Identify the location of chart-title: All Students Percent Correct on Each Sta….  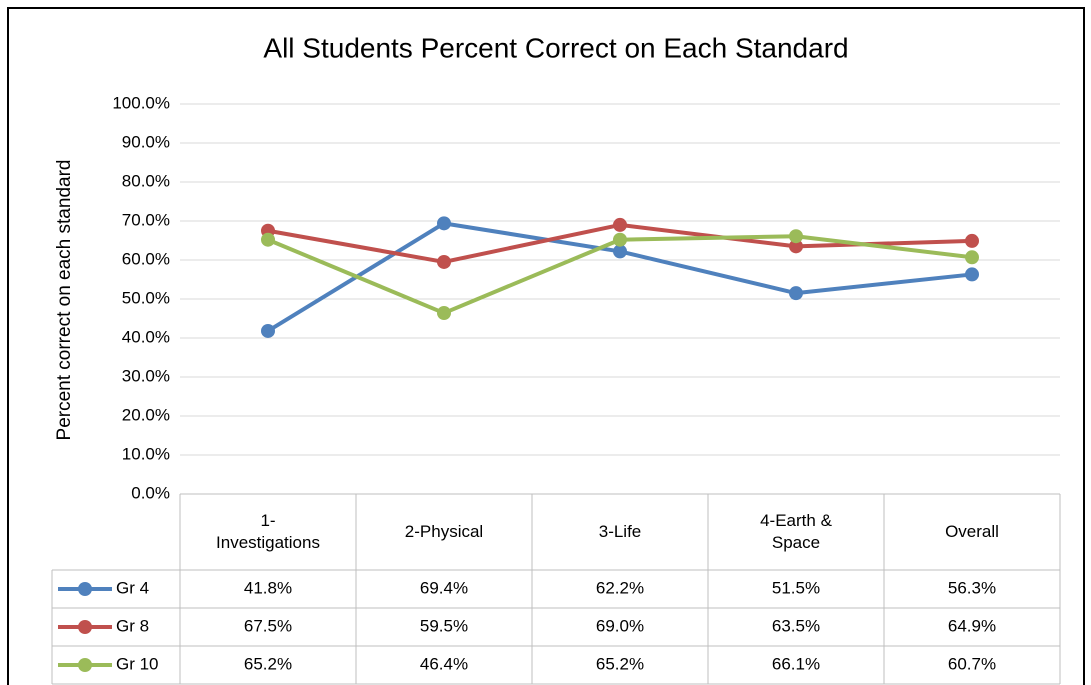
(555, 47).